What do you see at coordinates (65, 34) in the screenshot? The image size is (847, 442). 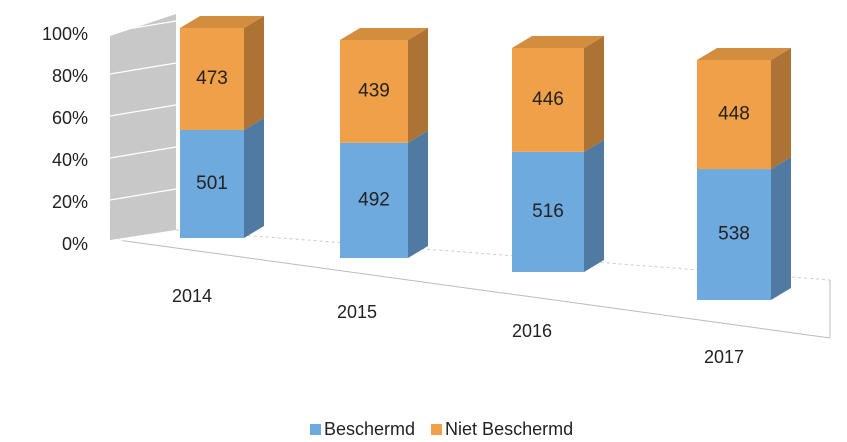 I see `y-tick-label: 100%` at bounding box center [65, 34].